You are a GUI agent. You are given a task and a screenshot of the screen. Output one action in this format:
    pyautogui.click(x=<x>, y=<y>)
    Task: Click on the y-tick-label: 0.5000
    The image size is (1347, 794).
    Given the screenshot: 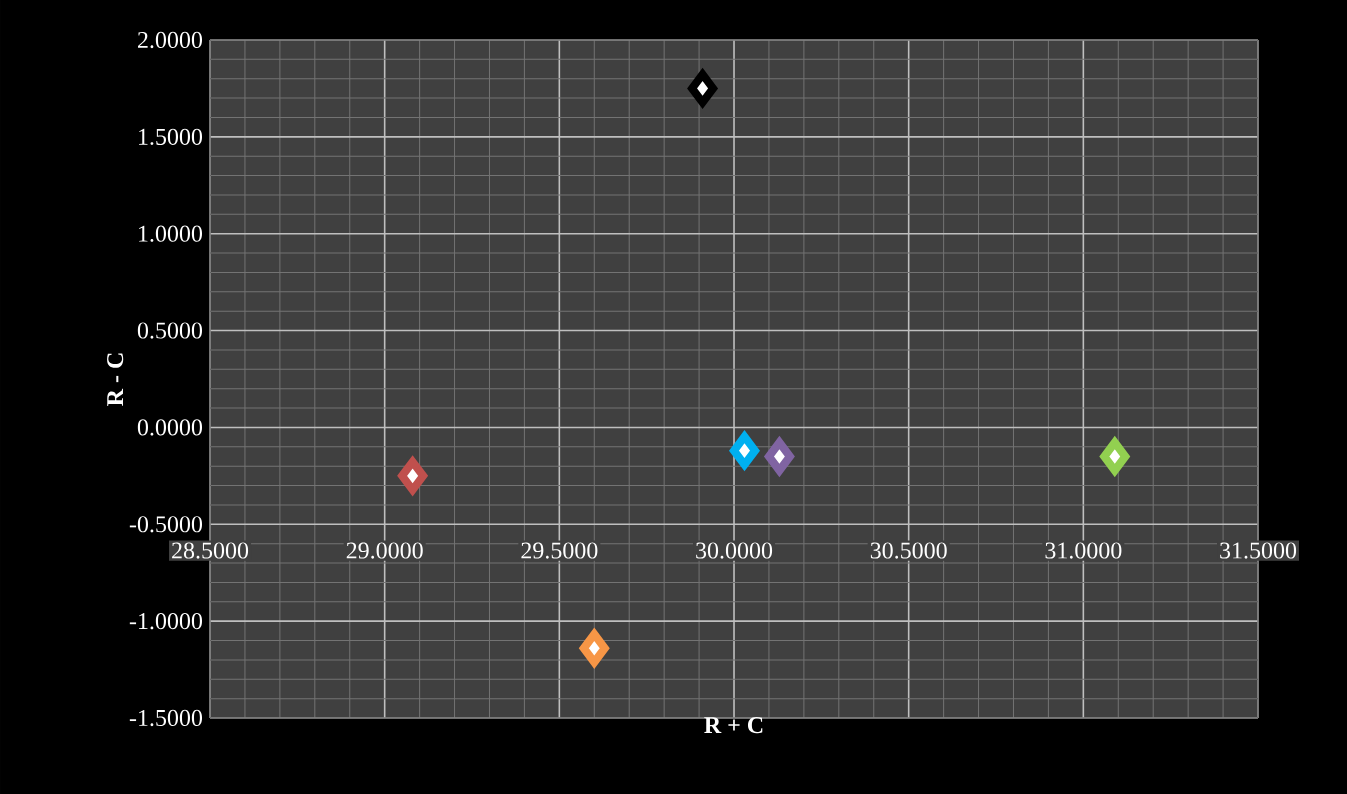 What is the action you would take?
    pyautogui.click(x=170, y=330)
    